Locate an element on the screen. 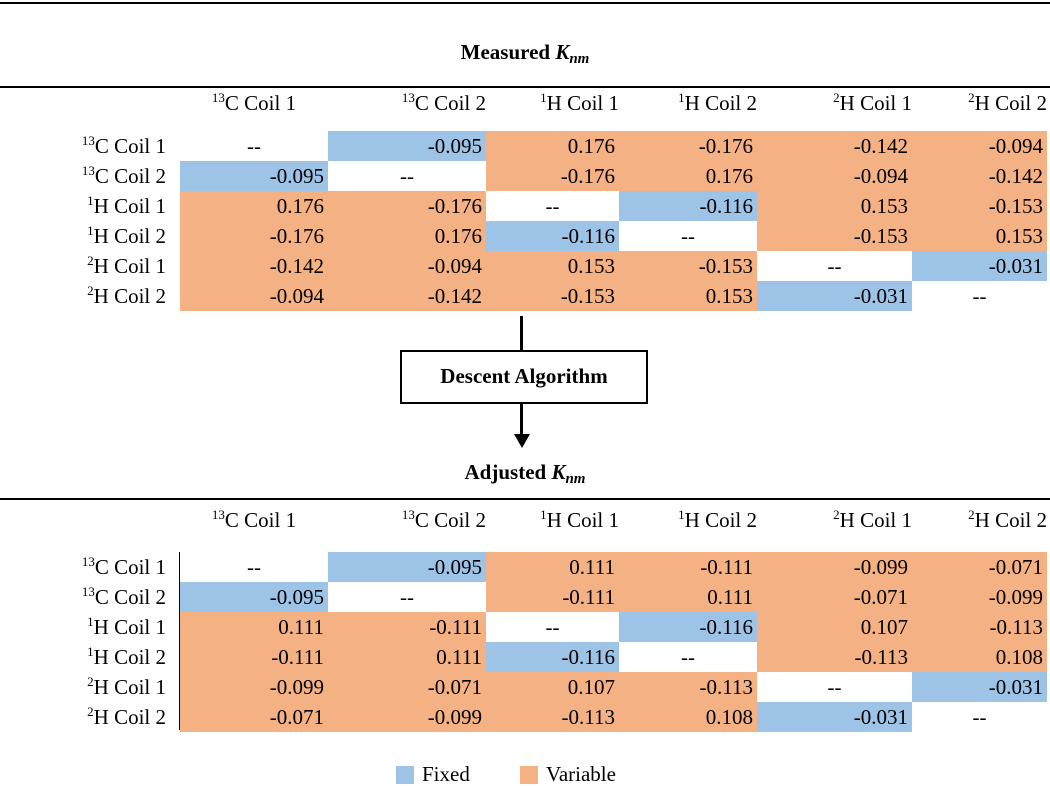 The width and height of the screenshot is (1050, 786). variable-cell: -0.094 is located at coordinates (407, 266).